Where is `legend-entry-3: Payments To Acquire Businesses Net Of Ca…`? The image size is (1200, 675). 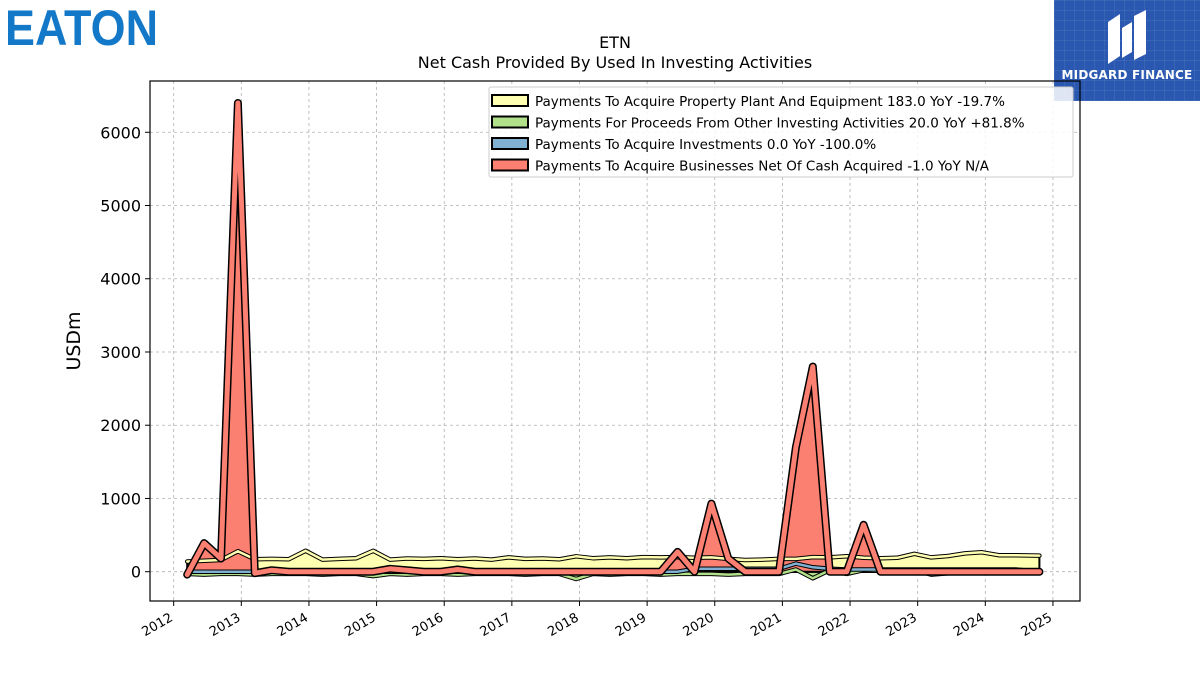
legend-entry-3: Payments To Acquire Businesses Net Of Ca… is located at coordinates (762, 167).